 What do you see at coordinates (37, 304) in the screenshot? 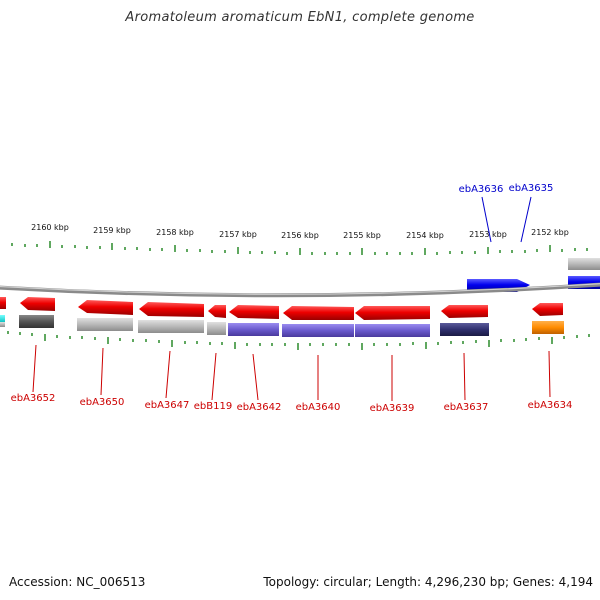
I see `gene-ebA3652-arrow` at bounding box center [37, 304].